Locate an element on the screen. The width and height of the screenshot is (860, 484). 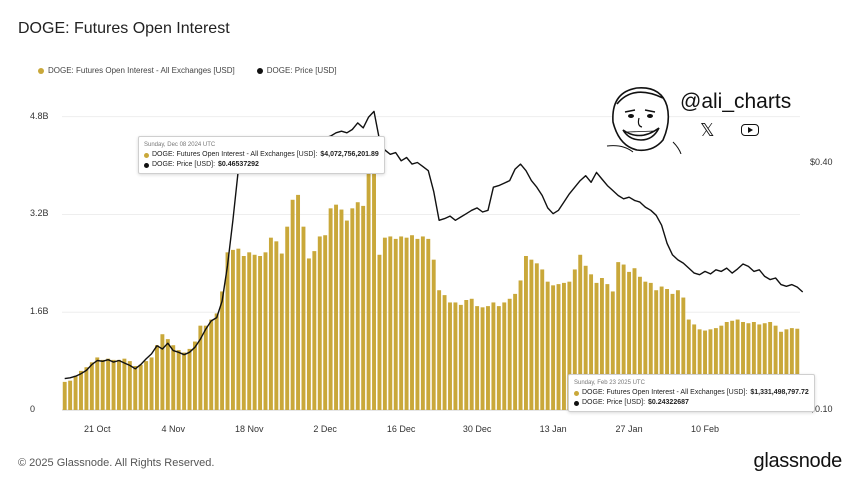
legend-item-price: DOGE: Price [USD] is located at coordinates (296, 70).